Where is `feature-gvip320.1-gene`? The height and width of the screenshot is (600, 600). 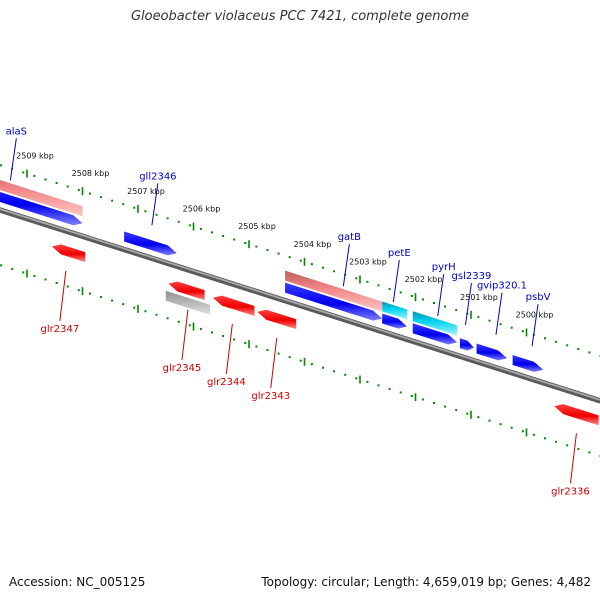 feature-gvip320.1-gene is located at coordinates (492, 352).